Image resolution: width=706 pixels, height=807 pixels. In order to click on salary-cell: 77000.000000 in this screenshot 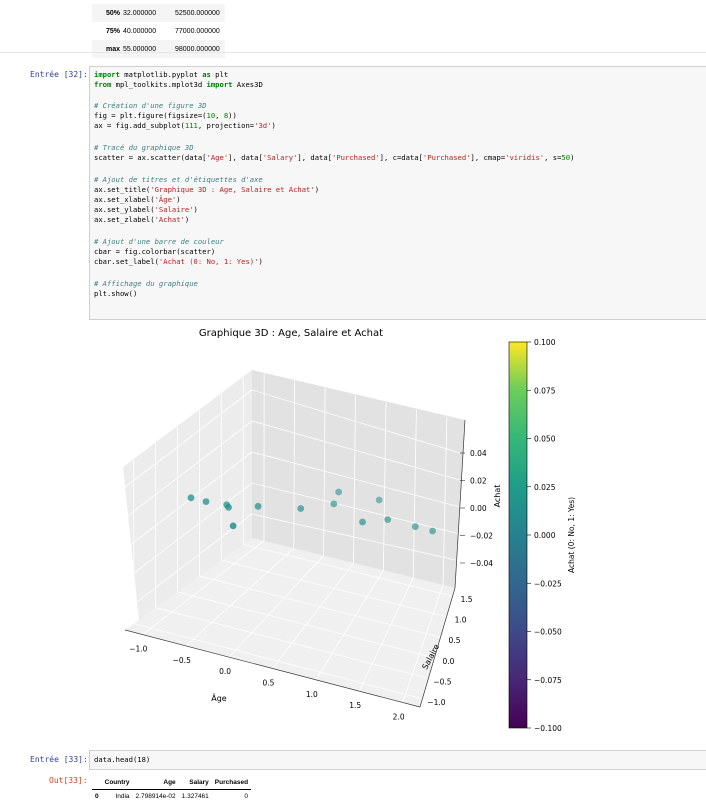, I will do `click(197, 31)`.